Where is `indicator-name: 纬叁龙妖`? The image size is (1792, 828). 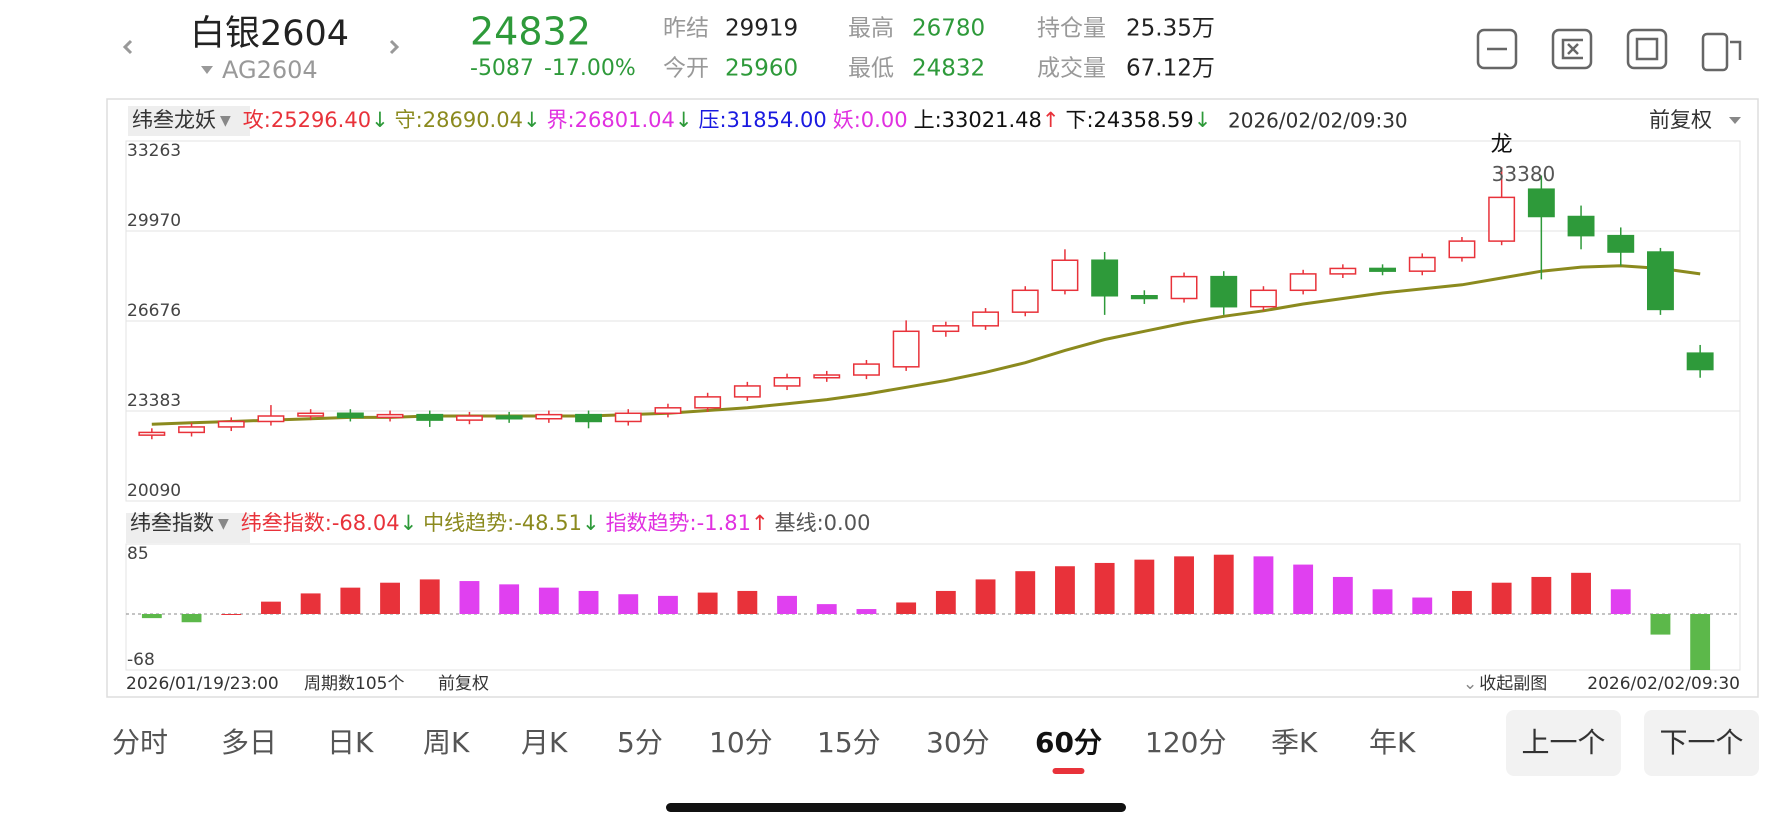 indicator-name: 纬叁龙妖 is located at coordinates (174, 120).